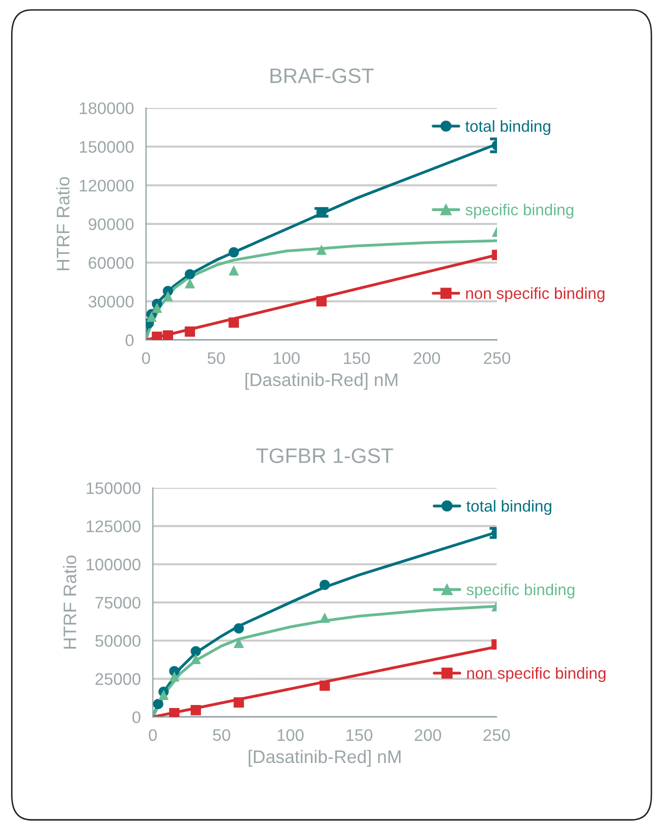  Describe the element at coordinates (118, 679) in the screenshot. I see `y-tick-label: 25000` at that location.